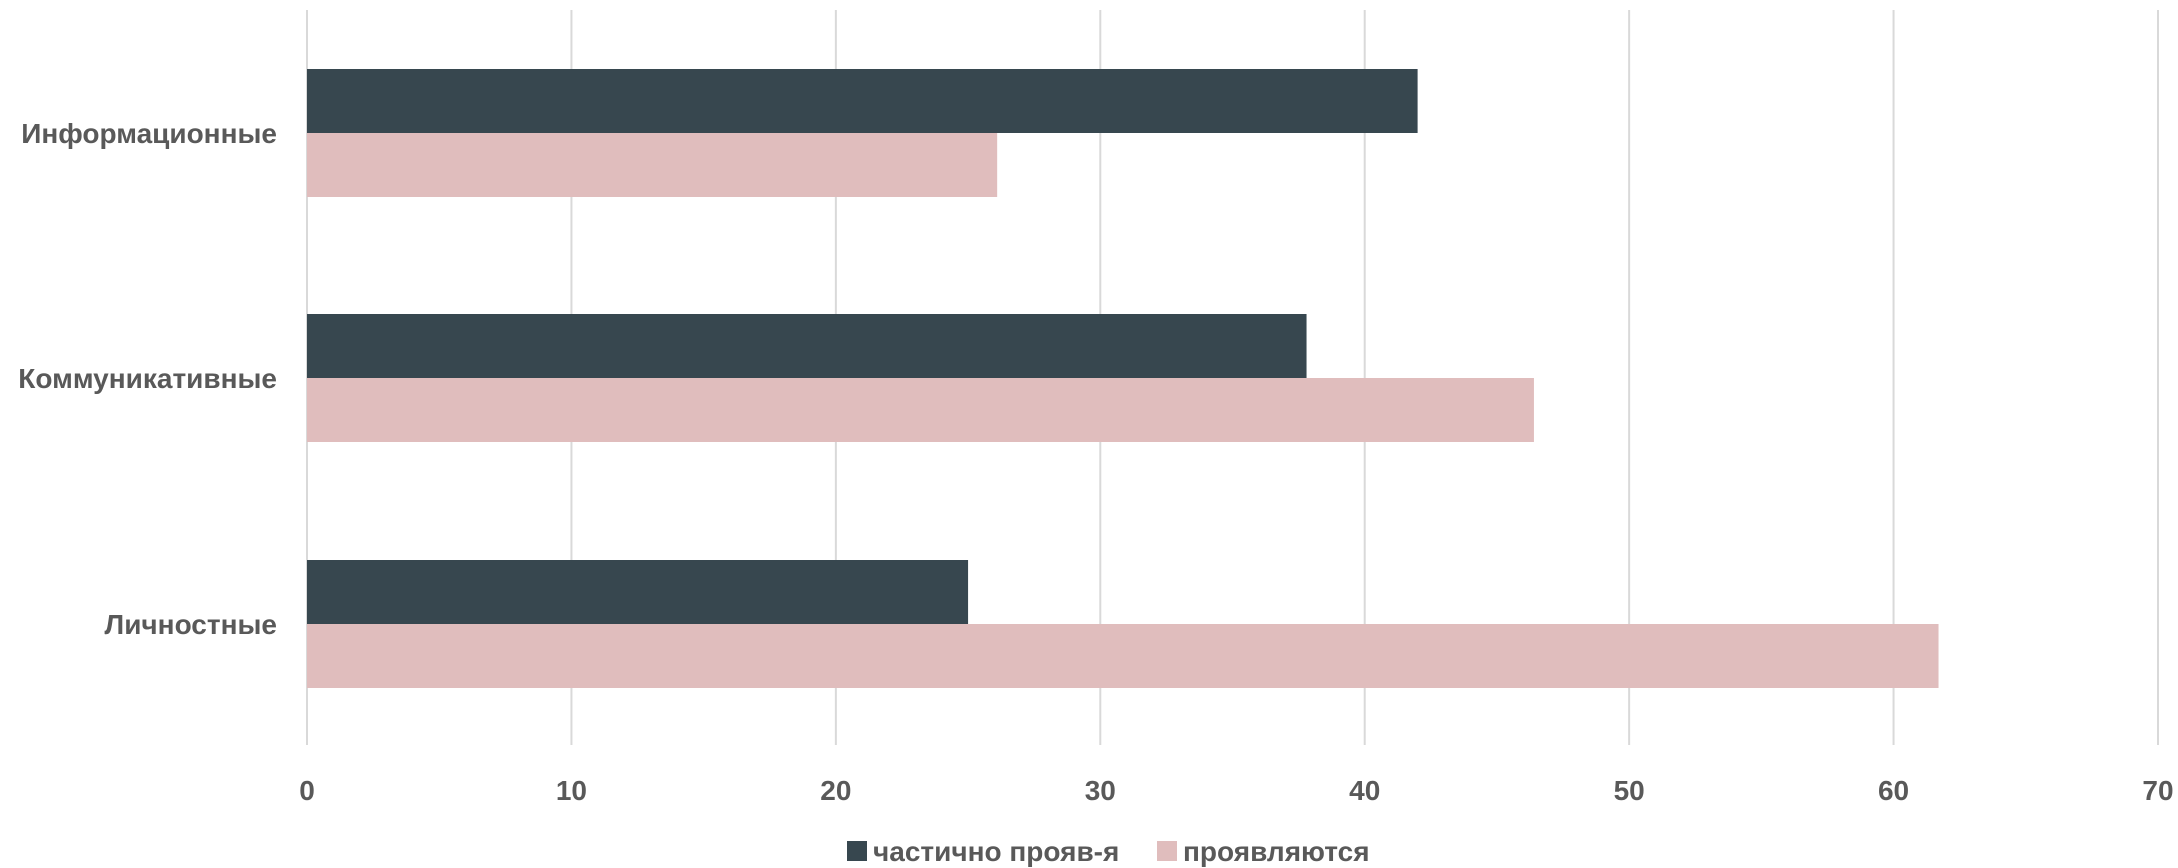  Describe the element at coordinates (2157, 790) in the screenshot. I see `x-tick-label: 70` at that location.